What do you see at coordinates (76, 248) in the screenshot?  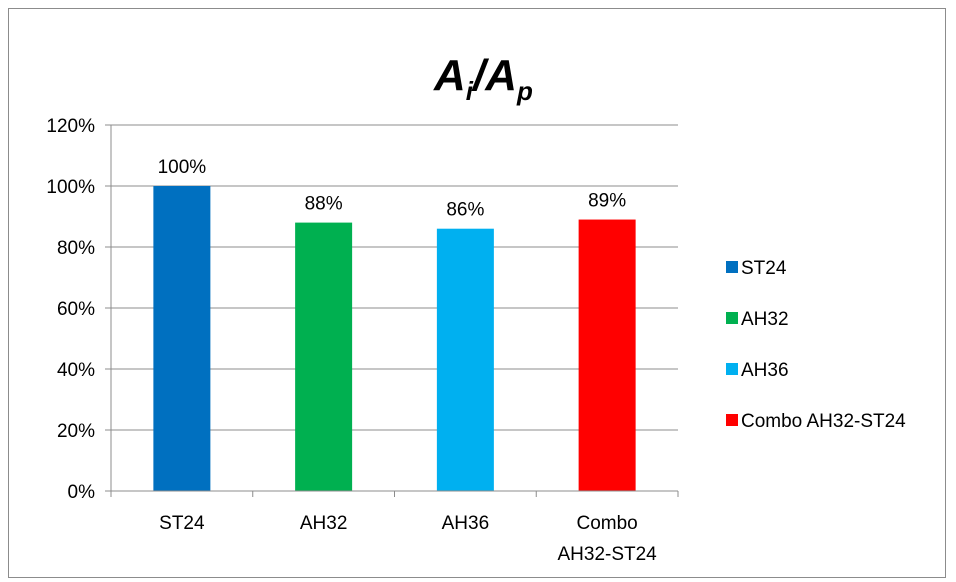 I see `y-tick-label: 80%` at bounding box center [76, 248].